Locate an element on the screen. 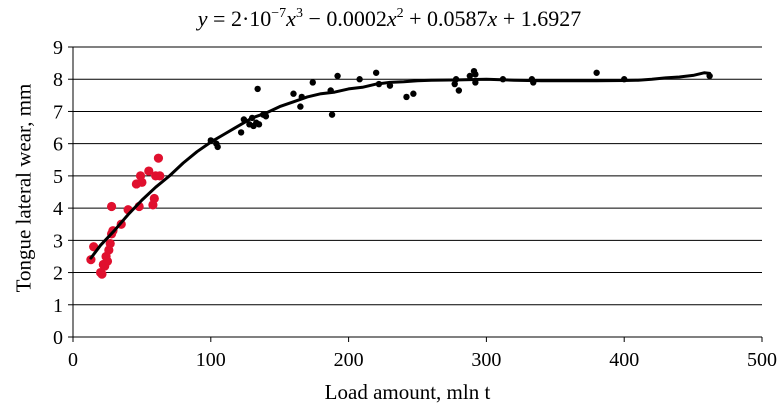  x-tick-label-100: 100 is located at coordinates (211, 360).